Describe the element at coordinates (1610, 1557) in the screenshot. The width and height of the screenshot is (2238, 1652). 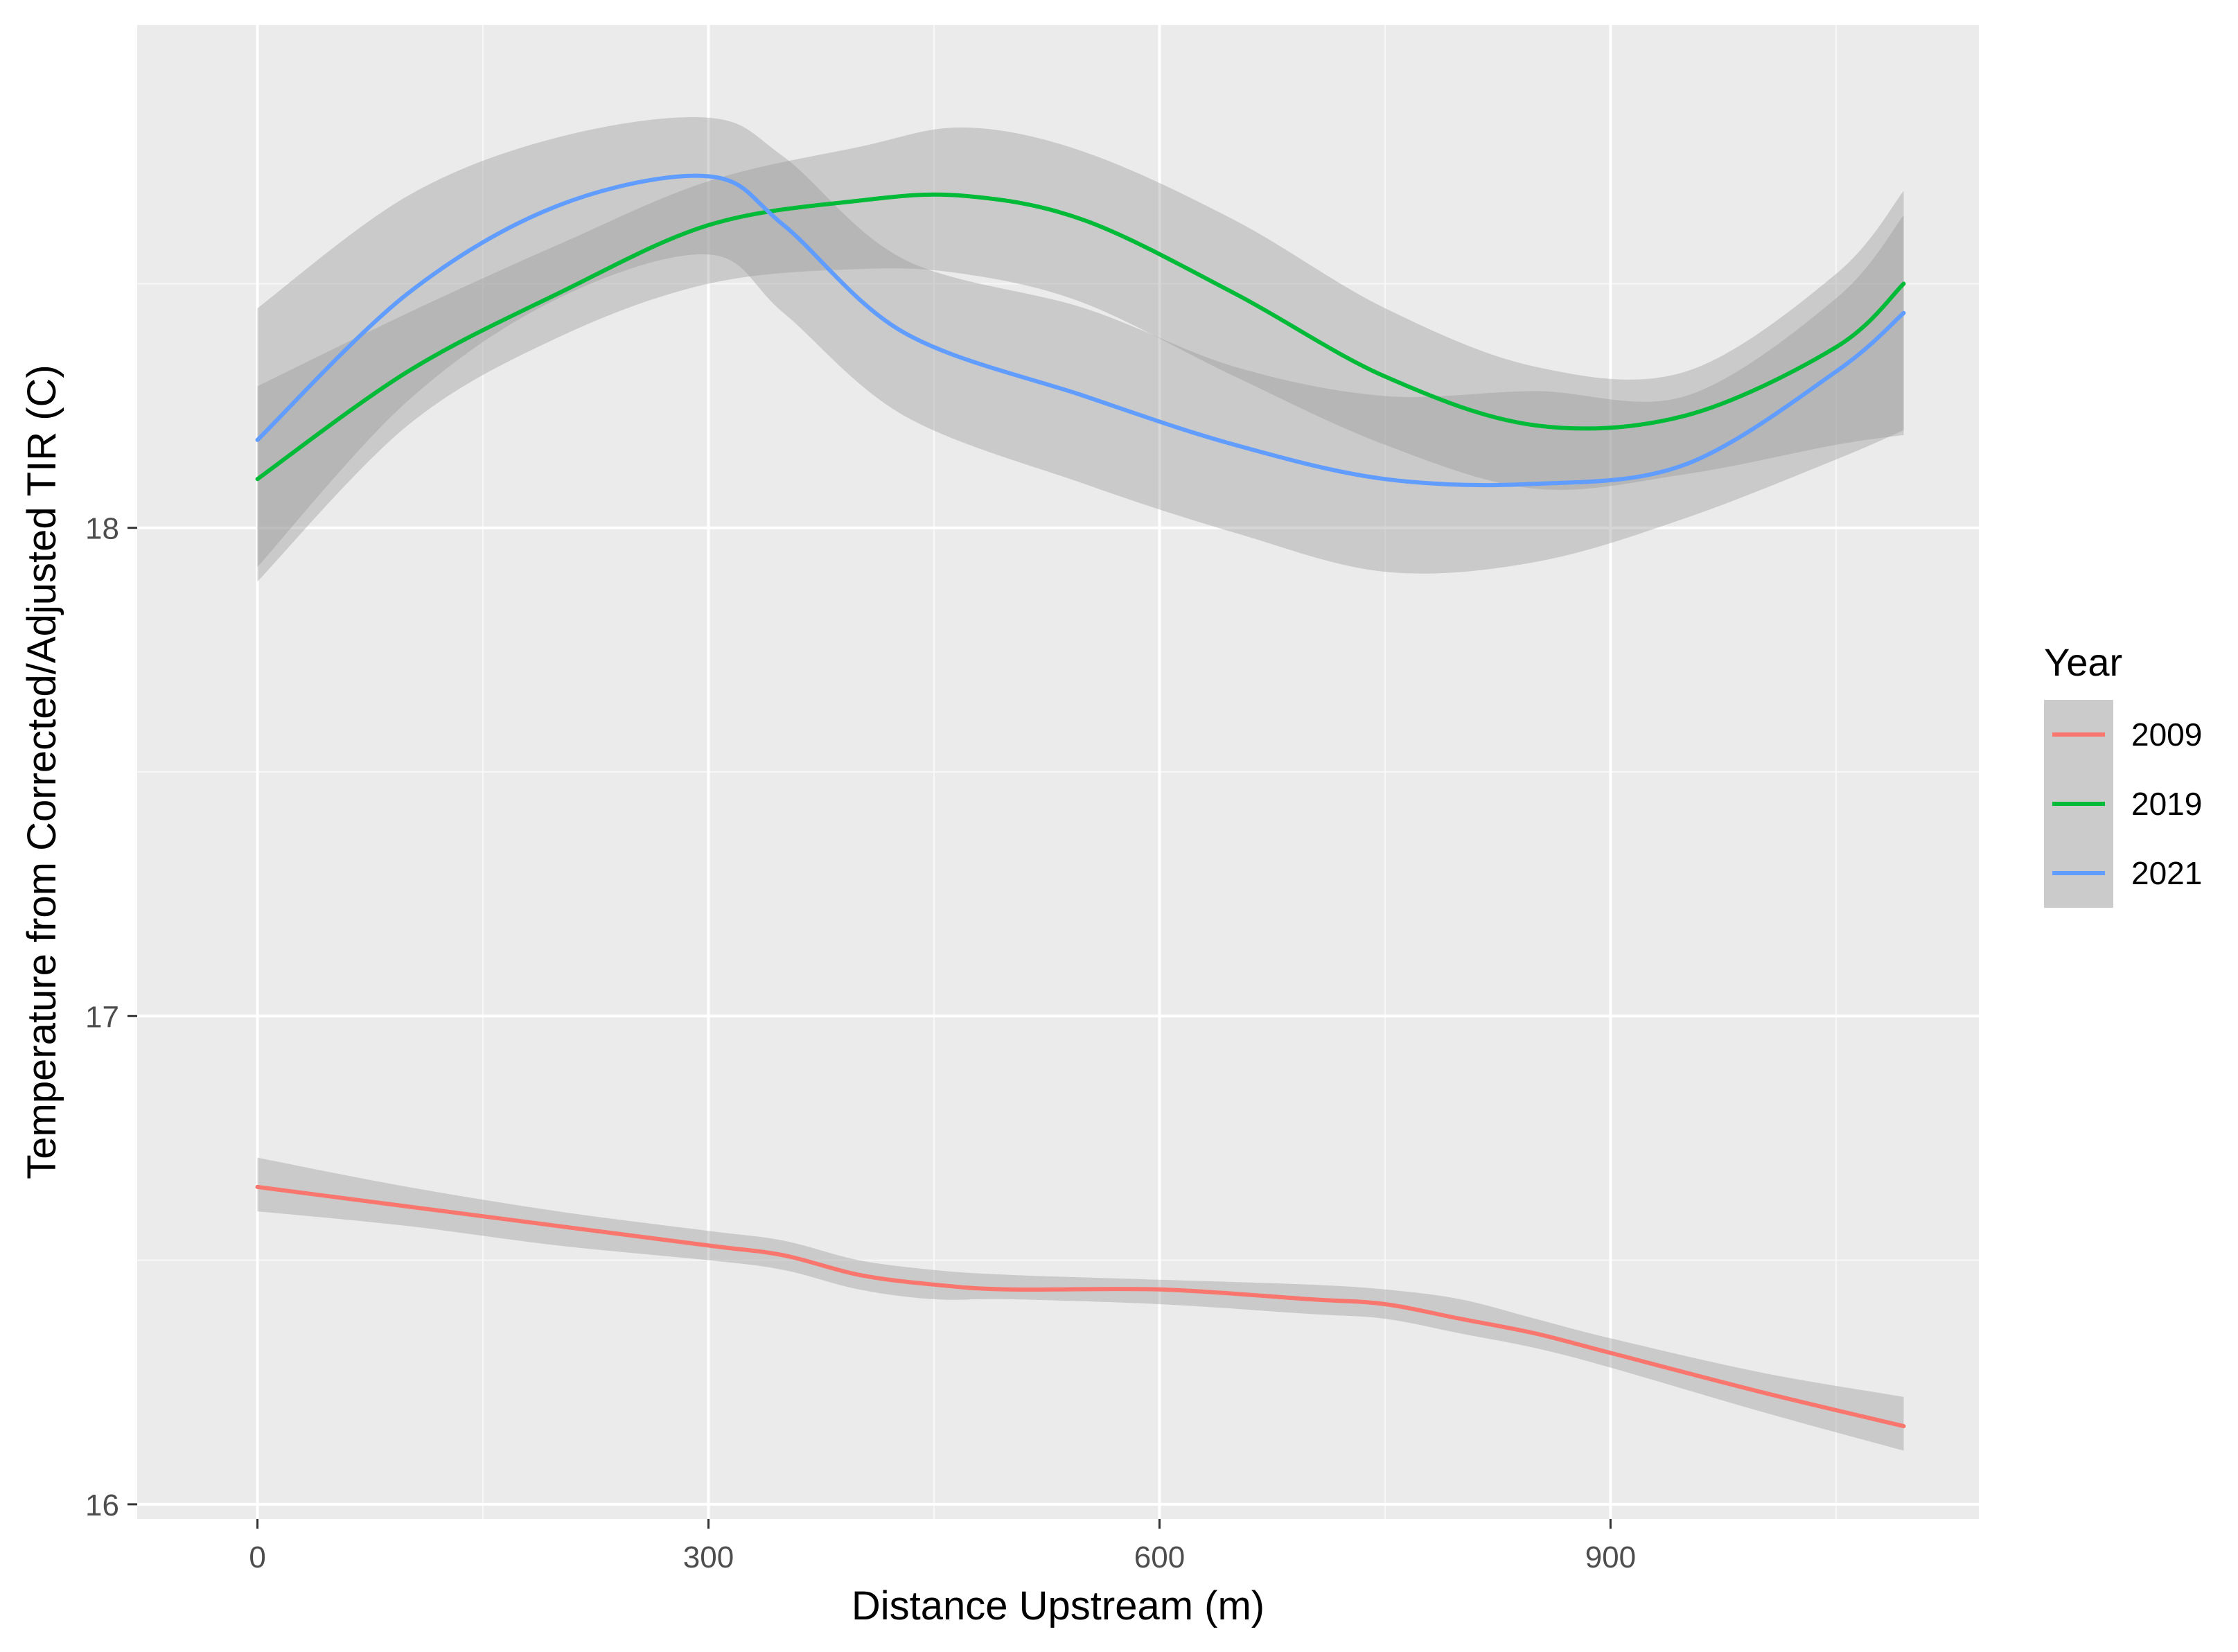
I see `x-tick-label: 900` at that location.